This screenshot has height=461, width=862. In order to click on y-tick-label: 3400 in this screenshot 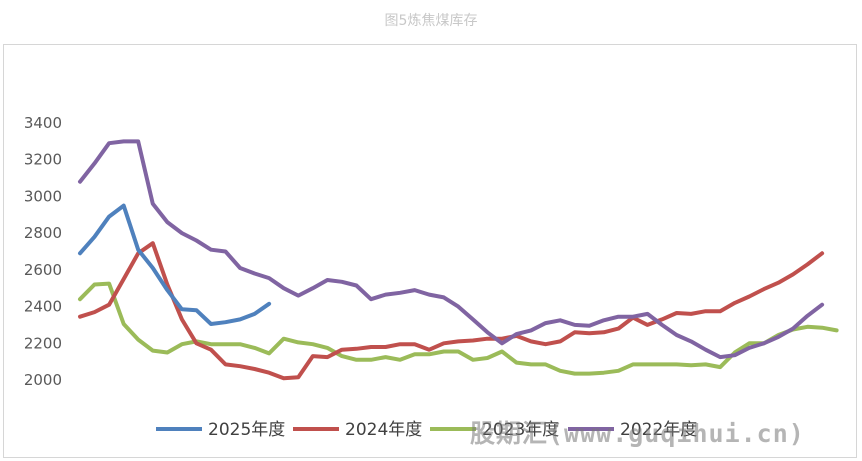, I will do `click(43, 123)`.